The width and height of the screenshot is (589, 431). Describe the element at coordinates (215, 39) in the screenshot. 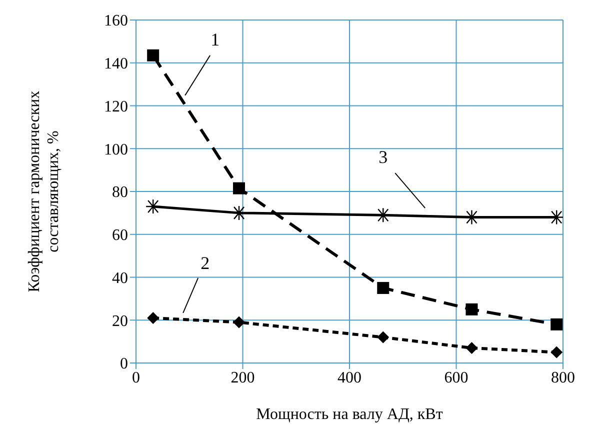

I see `text: 1` at that location.